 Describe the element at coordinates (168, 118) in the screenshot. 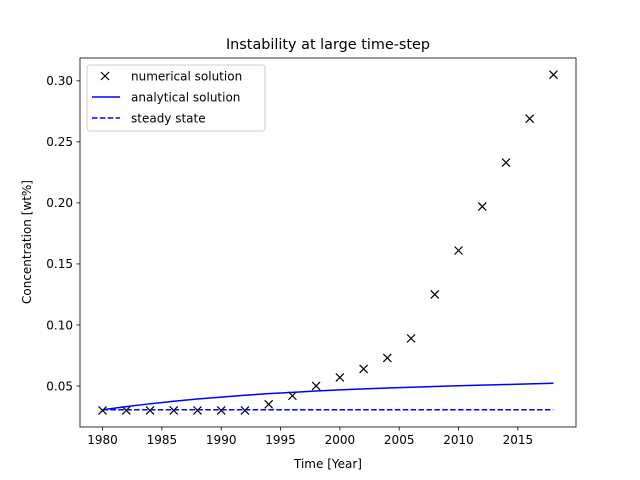

I see `legend-label: steady state` at that location.